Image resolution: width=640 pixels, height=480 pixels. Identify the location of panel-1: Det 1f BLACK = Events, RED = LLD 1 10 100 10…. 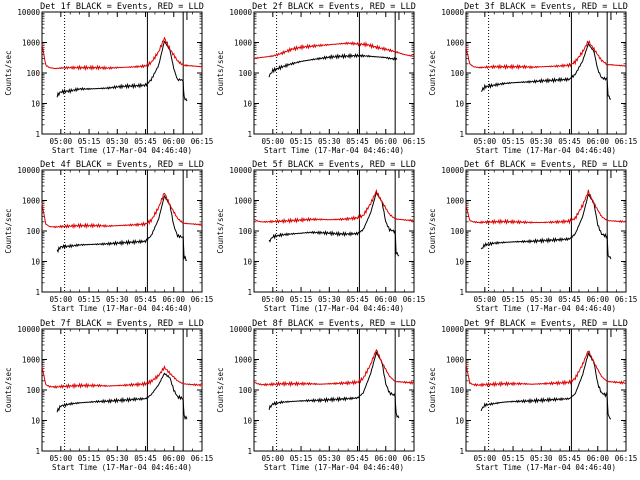
(108, 78).